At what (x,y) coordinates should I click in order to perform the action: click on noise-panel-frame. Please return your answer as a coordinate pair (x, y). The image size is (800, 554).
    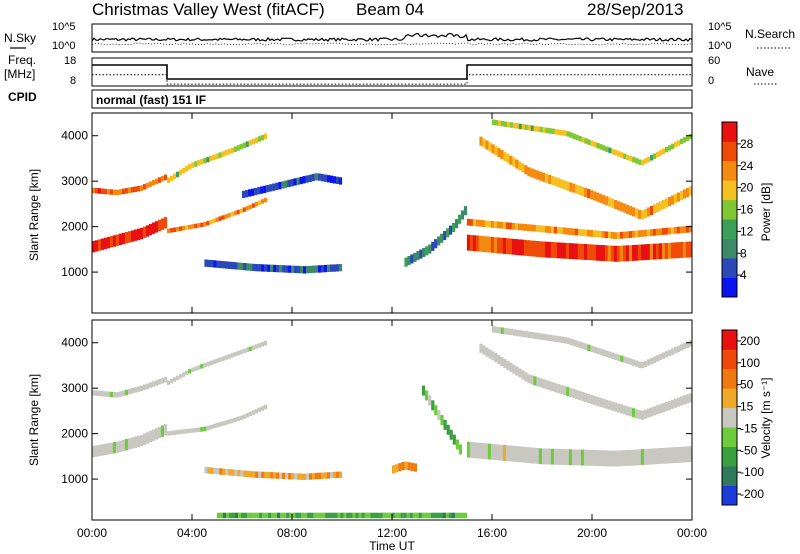
    Looking at the image, I should click on (392, 38).